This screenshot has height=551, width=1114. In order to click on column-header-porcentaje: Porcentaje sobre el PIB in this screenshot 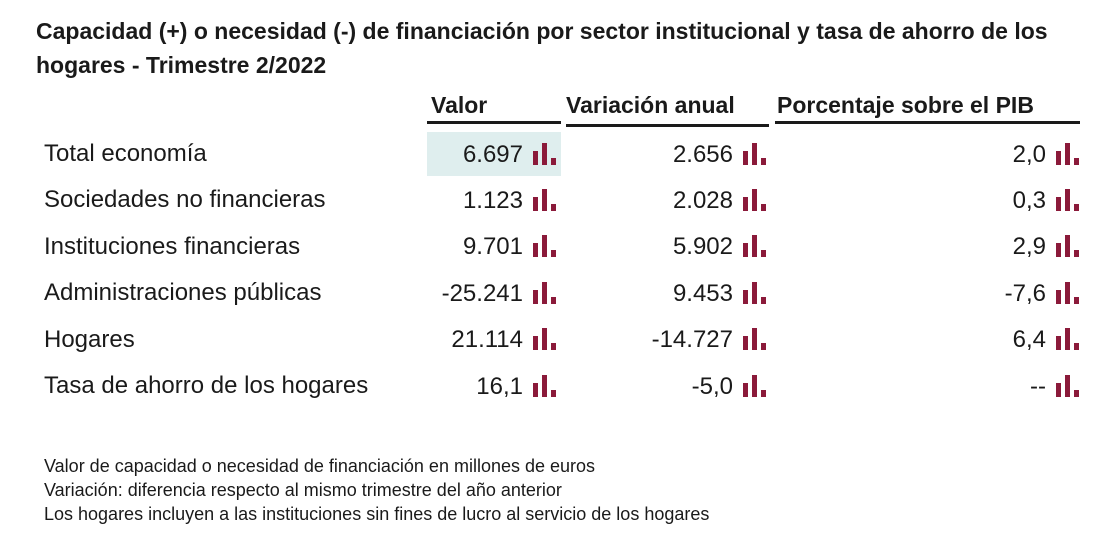, I will do `click(927, 105)`.